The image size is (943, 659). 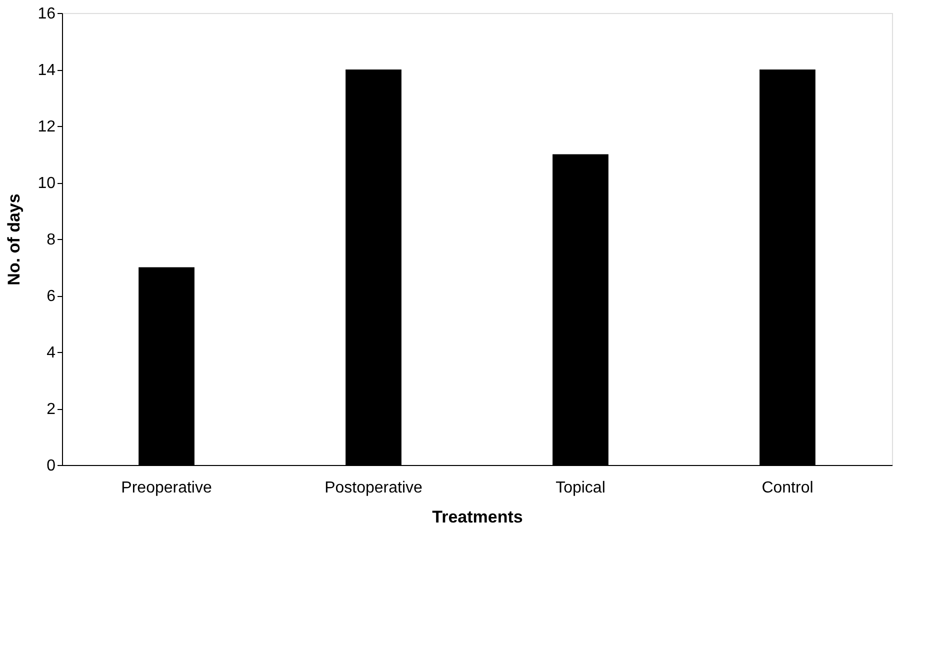 I want to click on y-tick-label: 16, so click(x=47, y=14).